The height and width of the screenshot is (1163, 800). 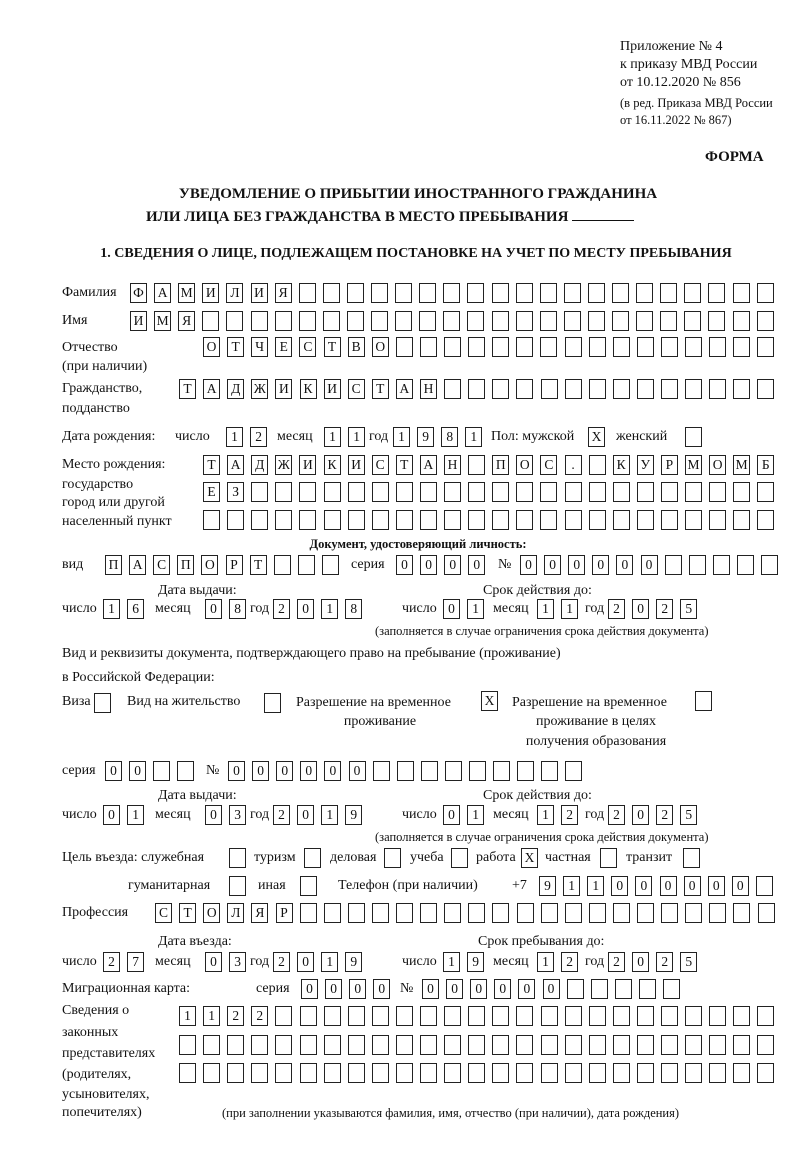 What do you see at coordinates (260, 913) in the screenshot?
I see `char-box: Я` at bounding box center [260, 913].